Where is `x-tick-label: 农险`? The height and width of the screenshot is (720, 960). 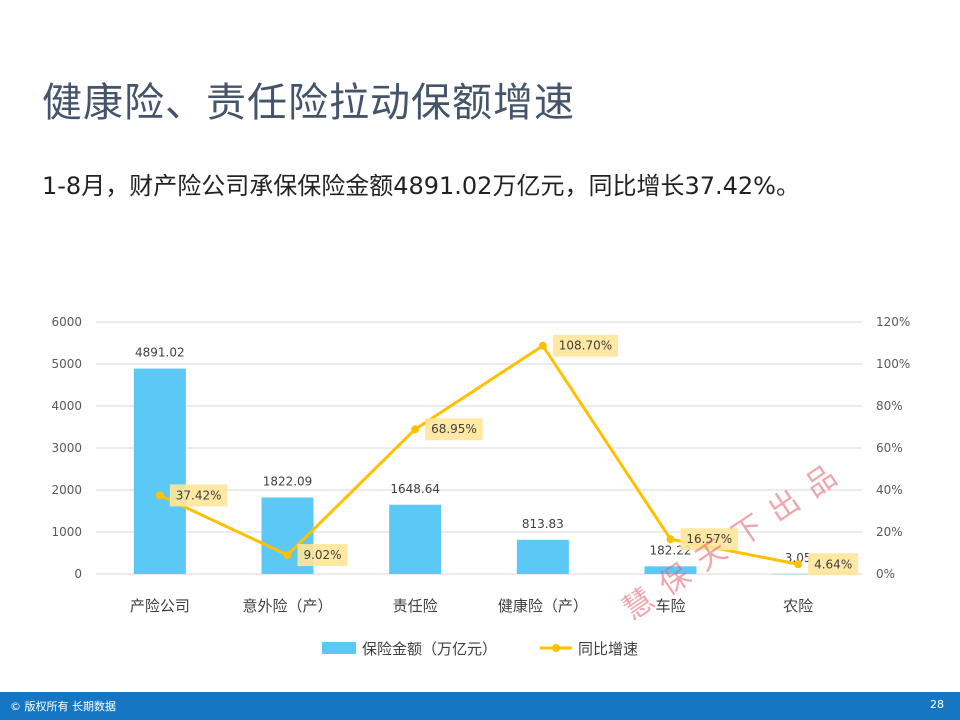 x-tick-label: 农险 is located at coordinates (798, 606).